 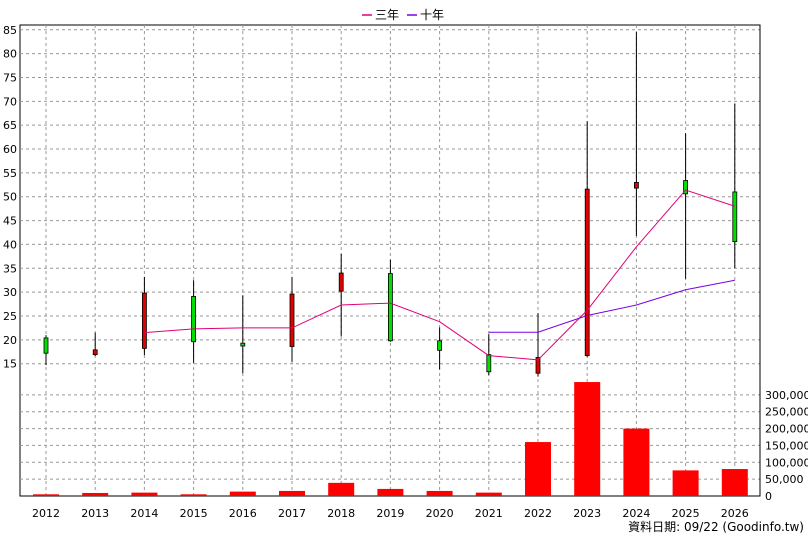 I want to click on legend: 三年 十年, so click(x=403, y=15).